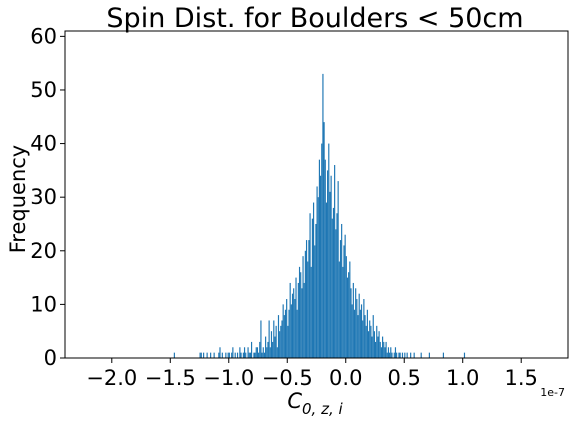 This screenshot has width=574, height=421. I want to click on x-tick-label: 1.5, so click(521, 378).